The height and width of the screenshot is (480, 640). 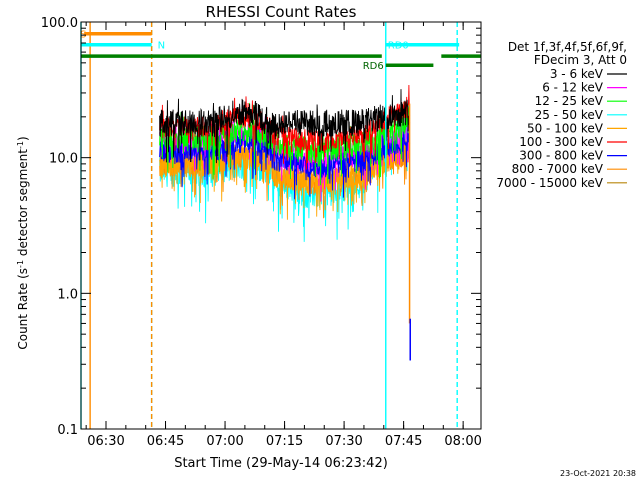 What do you see at coordinates (567, 47) in the screenshot?
I see `legend-header-line: Det 1f,3f,4f,5f,6f,9f,` at bounding box center [567, 47].